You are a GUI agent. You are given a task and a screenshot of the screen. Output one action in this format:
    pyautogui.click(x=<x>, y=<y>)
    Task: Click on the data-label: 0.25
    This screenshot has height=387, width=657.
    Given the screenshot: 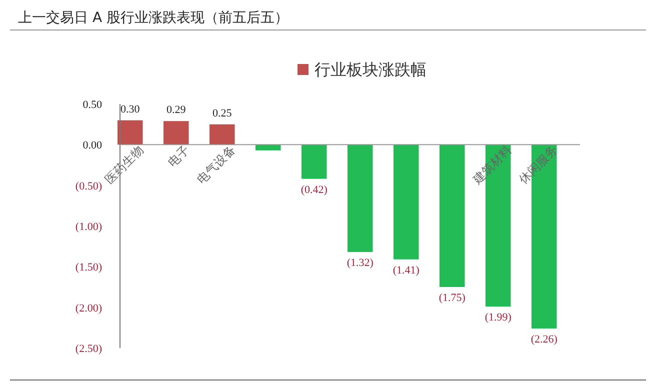 What is the action you would take?
    pyautogui.click(x=222, y=113)
    